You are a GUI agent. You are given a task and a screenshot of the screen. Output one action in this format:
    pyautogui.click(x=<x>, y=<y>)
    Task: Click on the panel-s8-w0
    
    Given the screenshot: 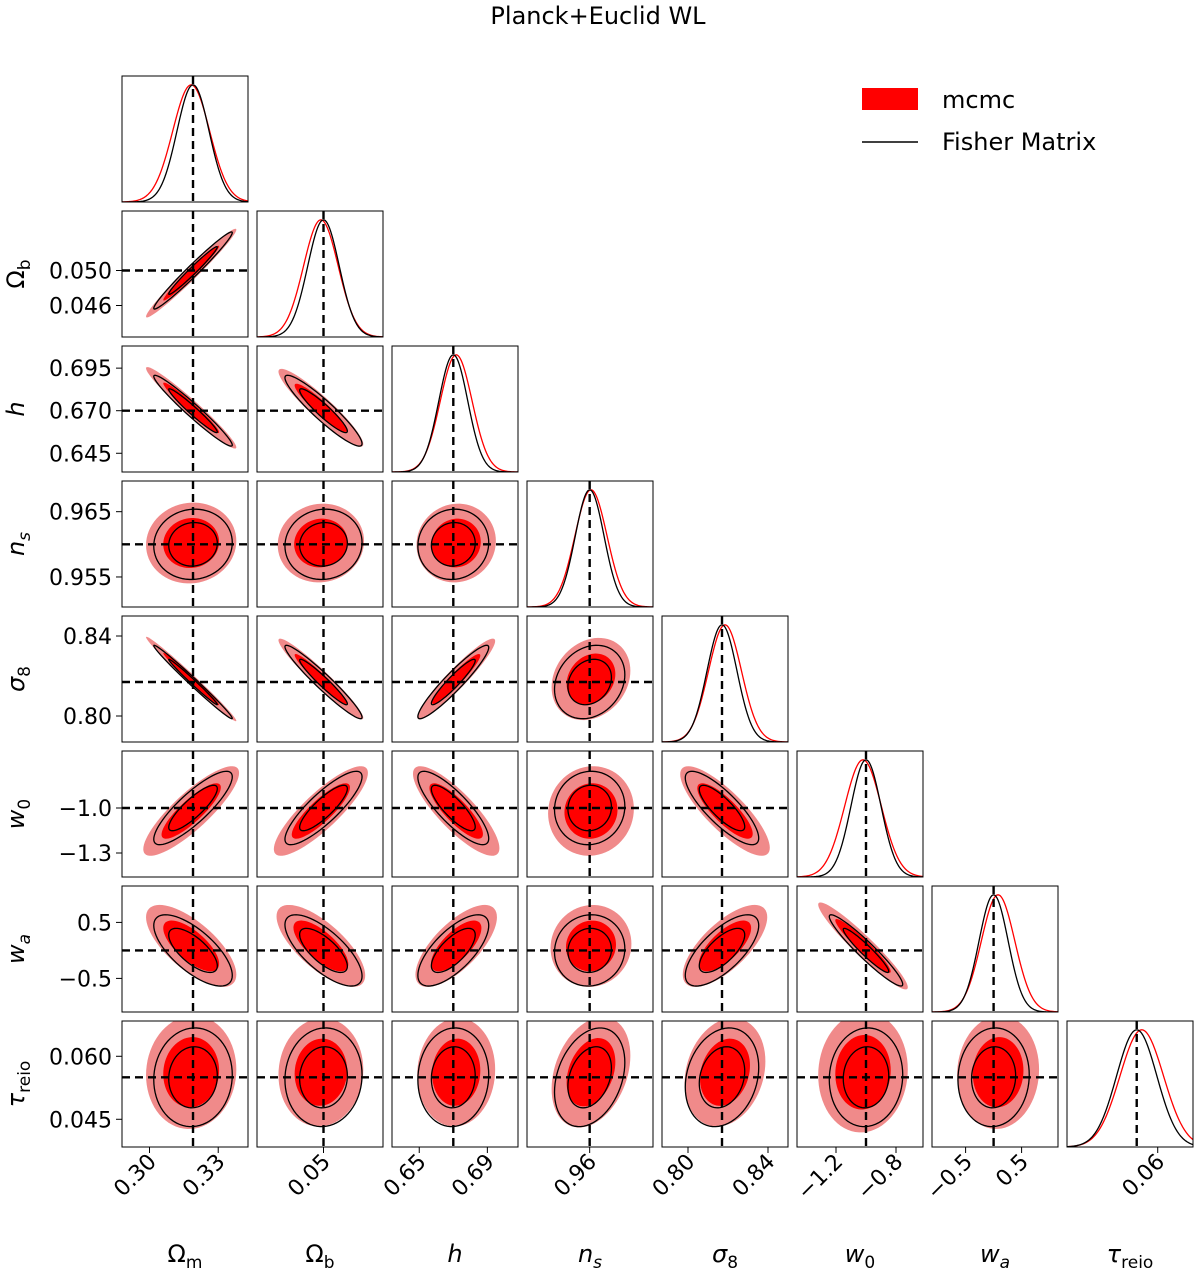 What is the action you would take?
    pyautogui.click(x=725, y=814)
    